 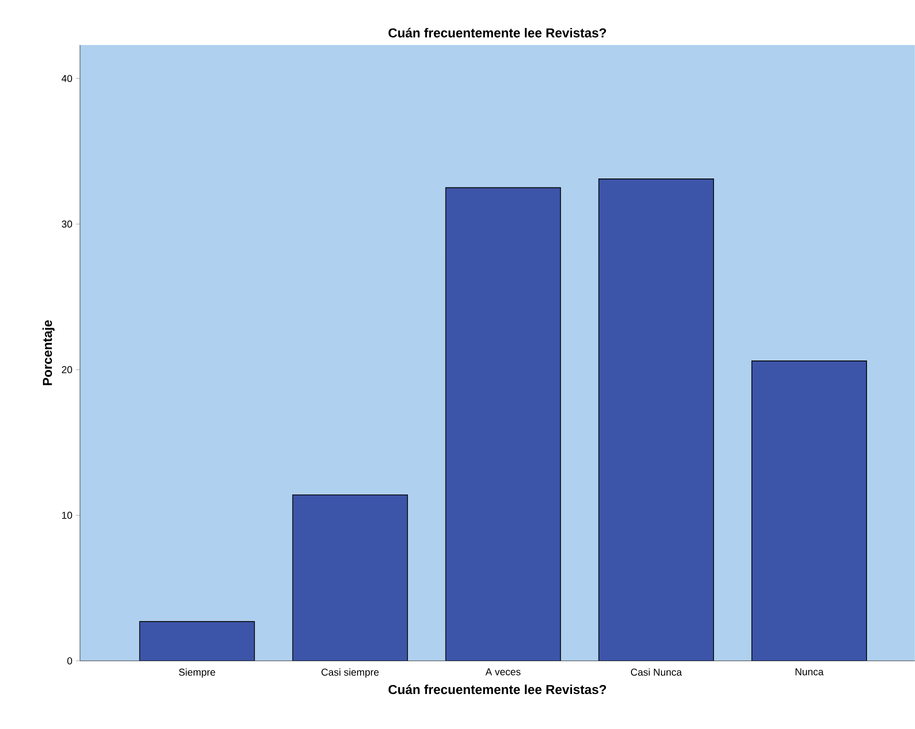 What do you see at coordinates (497, 689) in the screenshot?
I see `x-axis-title: Cuán frecuentemente lee Revistas?` at bounding box center [497, 689].